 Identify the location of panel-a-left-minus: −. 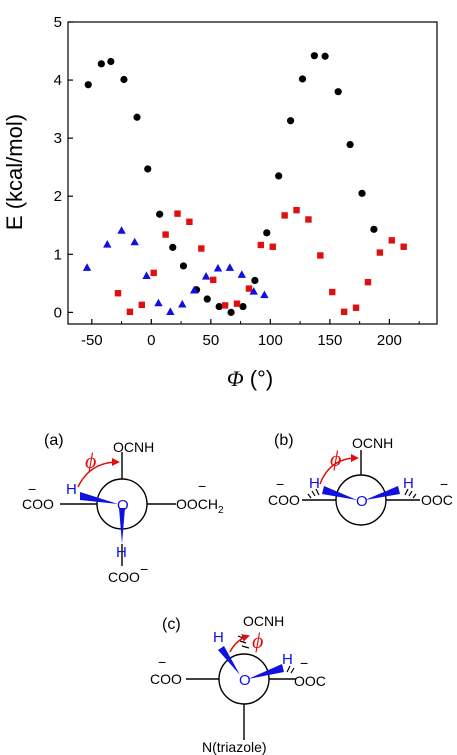
(32, 489).